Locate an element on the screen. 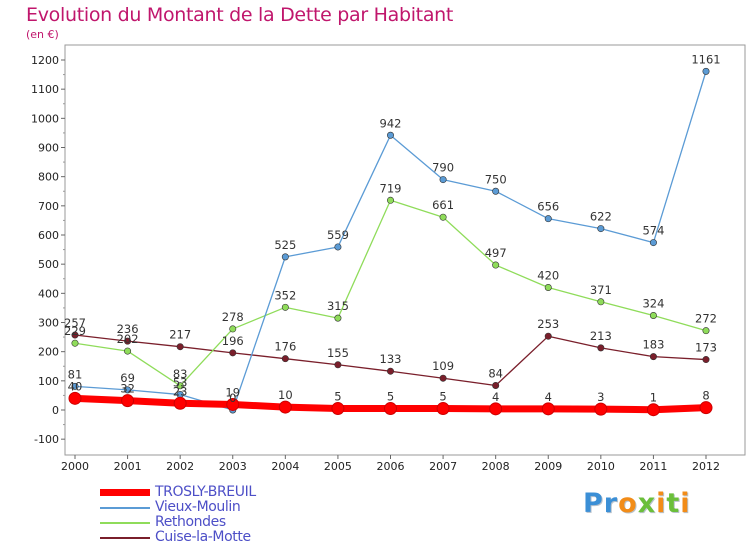 The image size is (750, 550). data-label-rethondes: 497 is located at coordinates (496, 253).